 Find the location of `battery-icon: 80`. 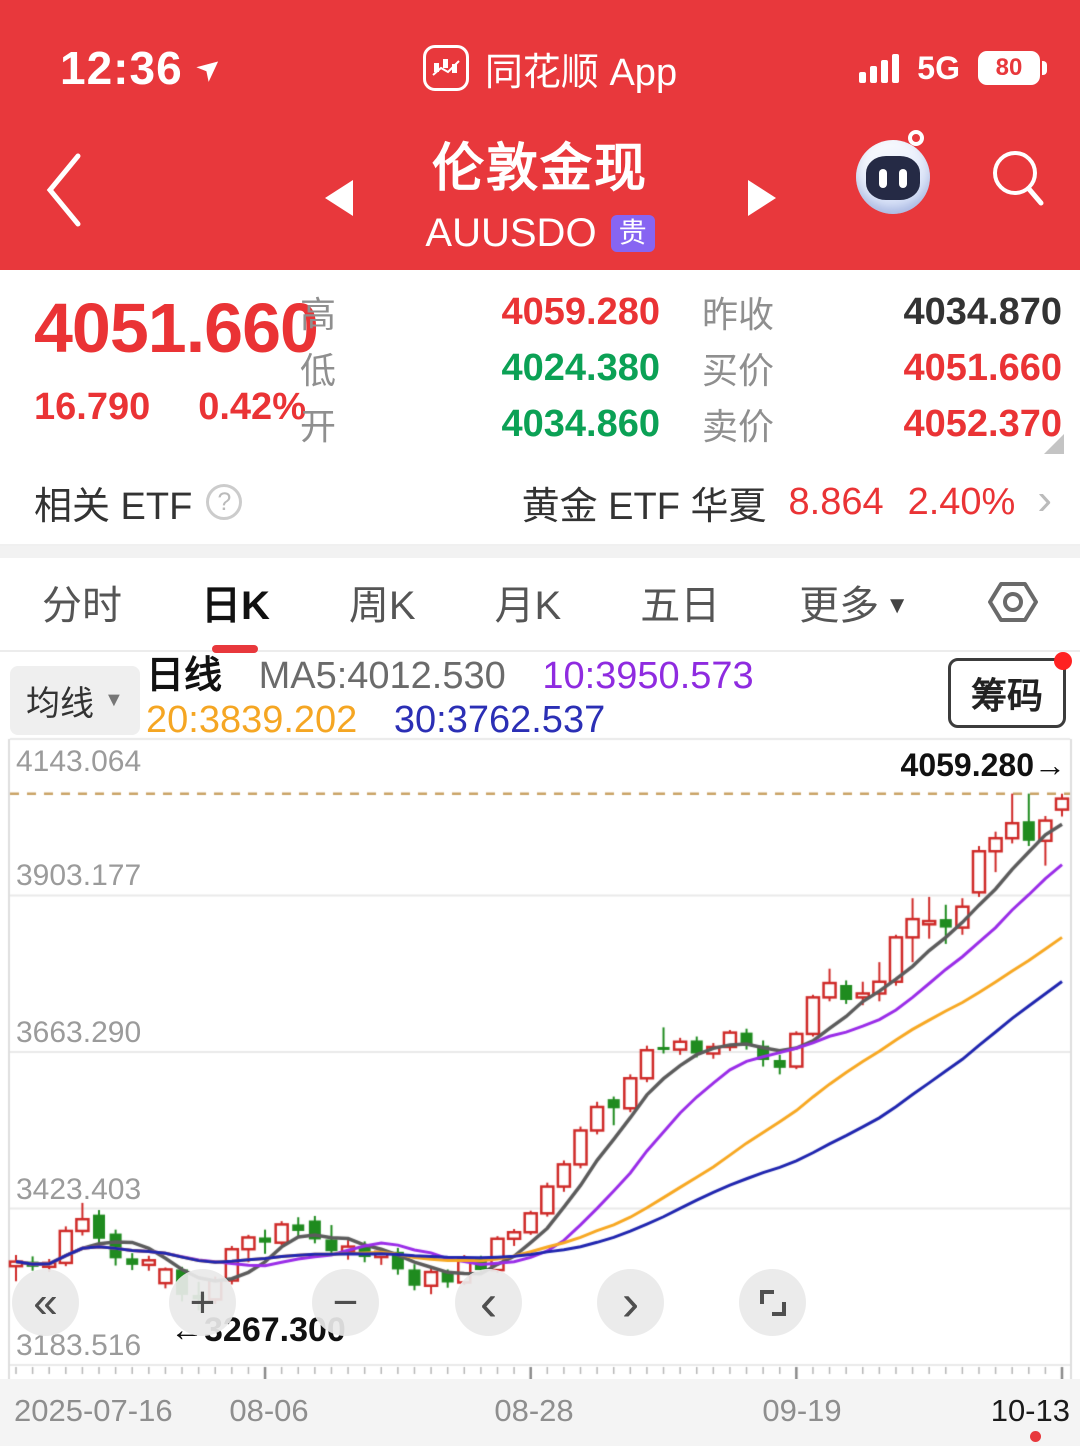

battery-icon: 80 is located at coordinates (1012, 68).